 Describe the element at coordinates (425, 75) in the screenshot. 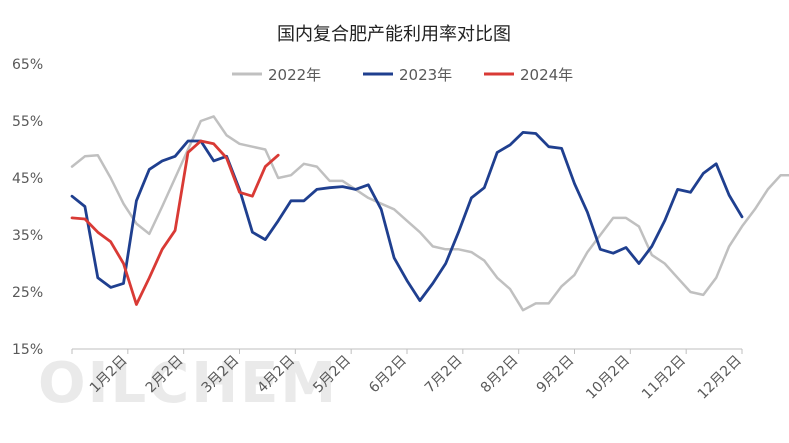

I see `legend-label: 2023年` at that location.